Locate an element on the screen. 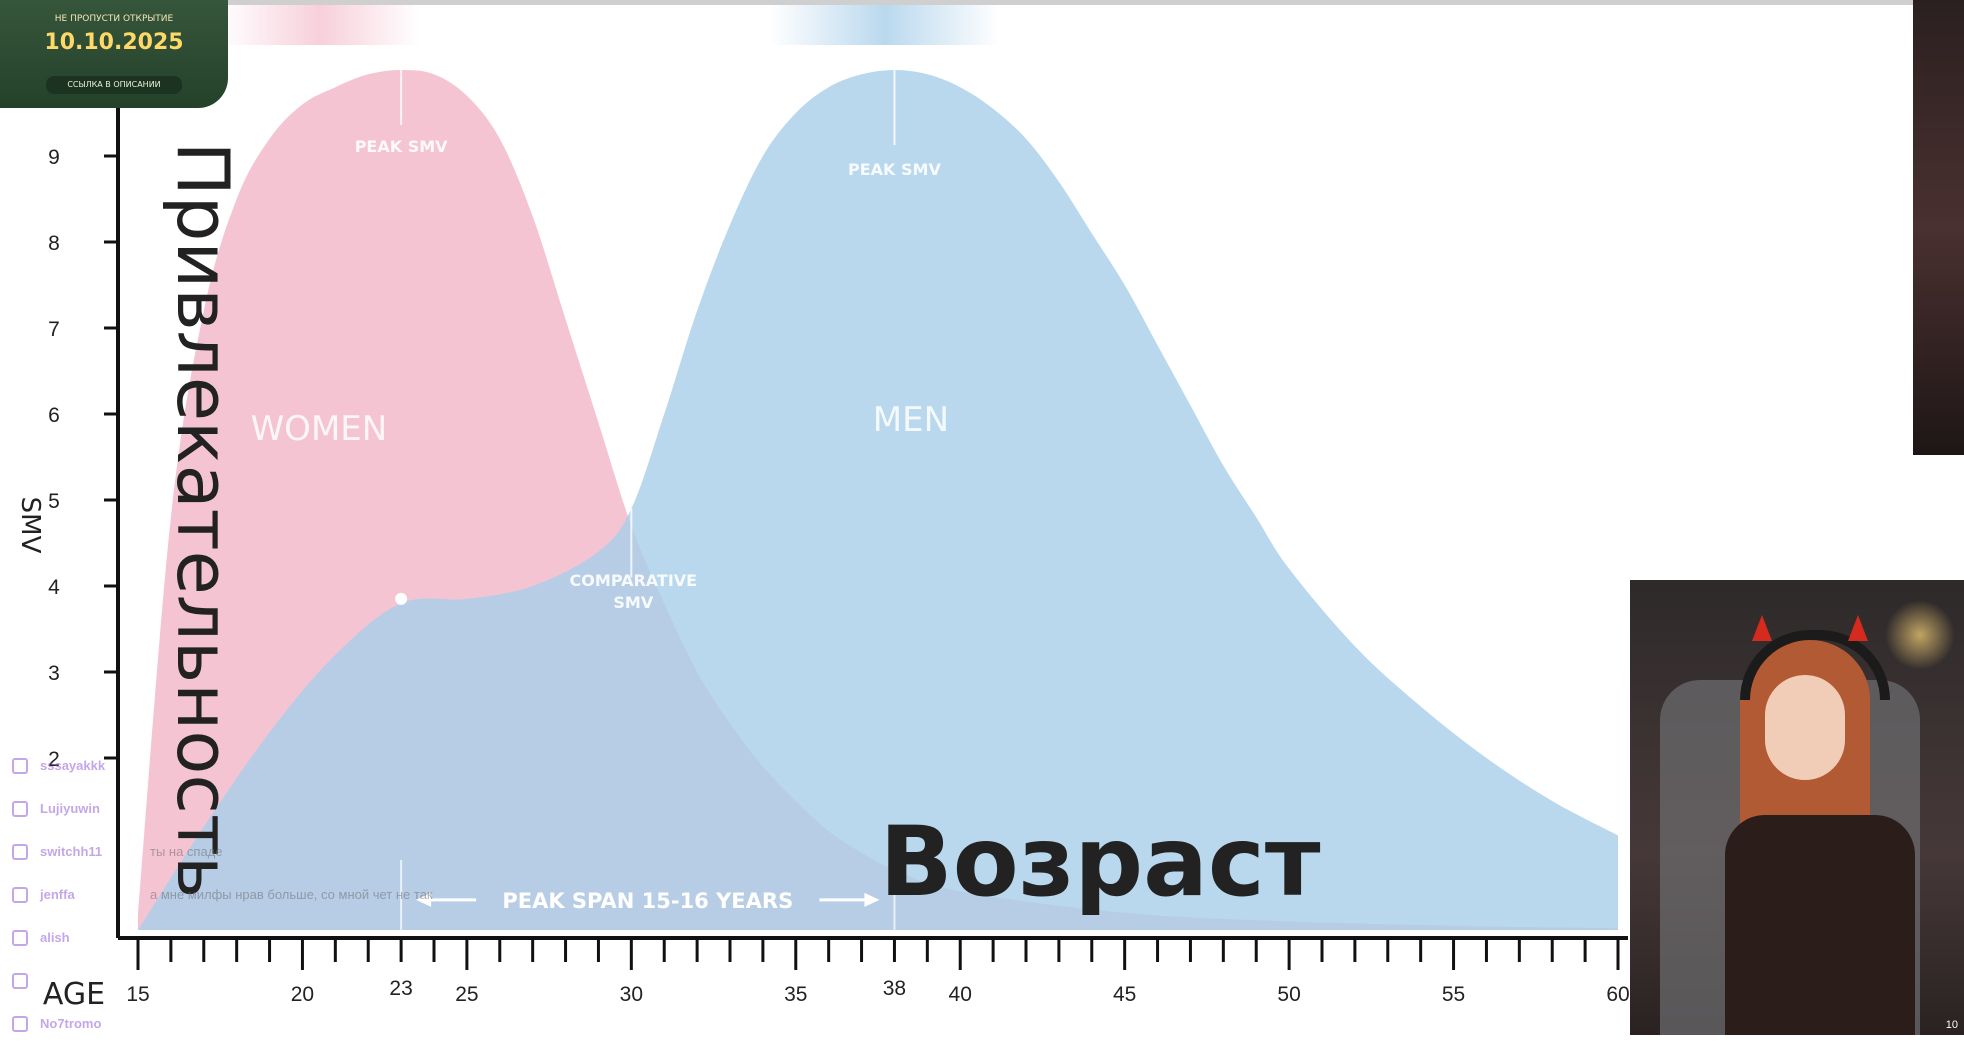 This screenshot has width=1964, height=1046. x-axis-overlay-title: Возраст is located at coordinates (1100, 862).